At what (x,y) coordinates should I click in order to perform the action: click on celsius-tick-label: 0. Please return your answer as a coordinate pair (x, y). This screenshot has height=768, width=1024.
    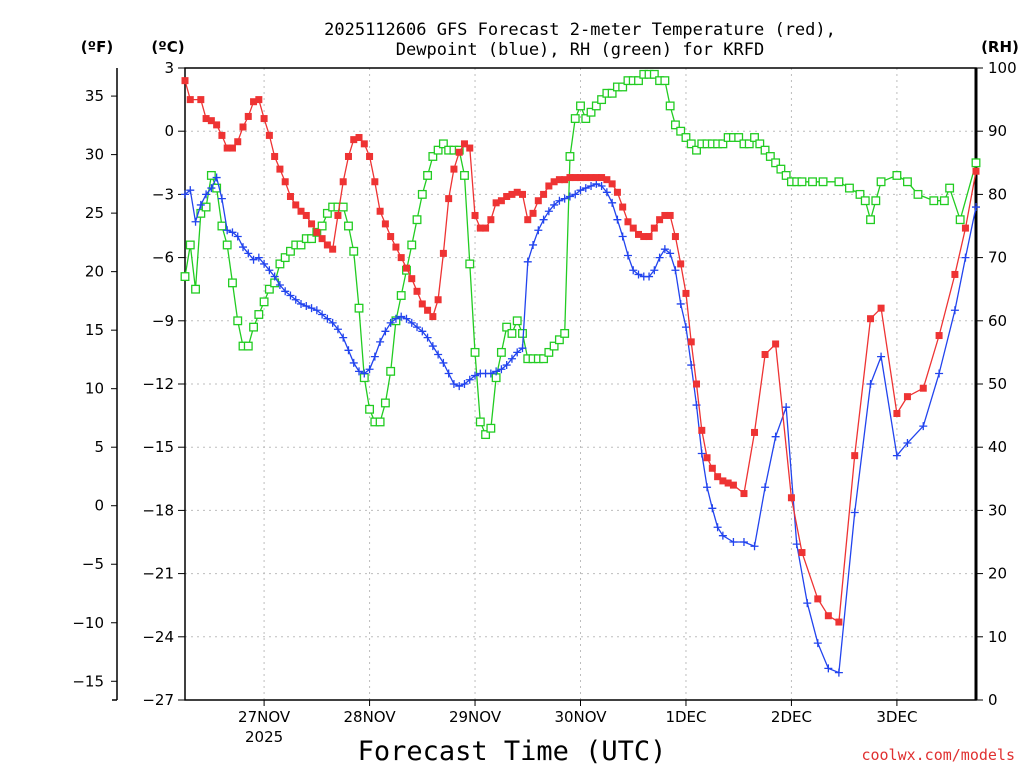
    Looking at the image, I should click on (169, 131).